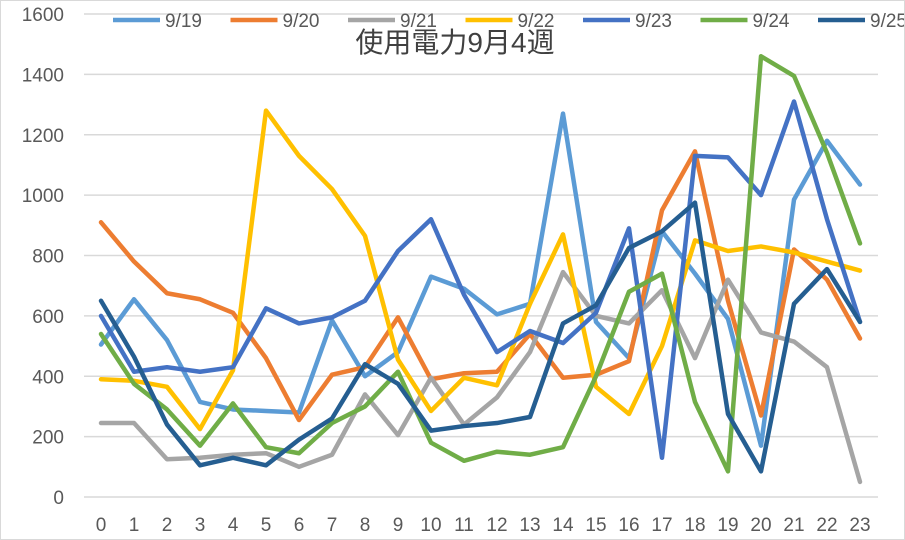  I want to click on y-tick-label: 600, so click(48, 317).